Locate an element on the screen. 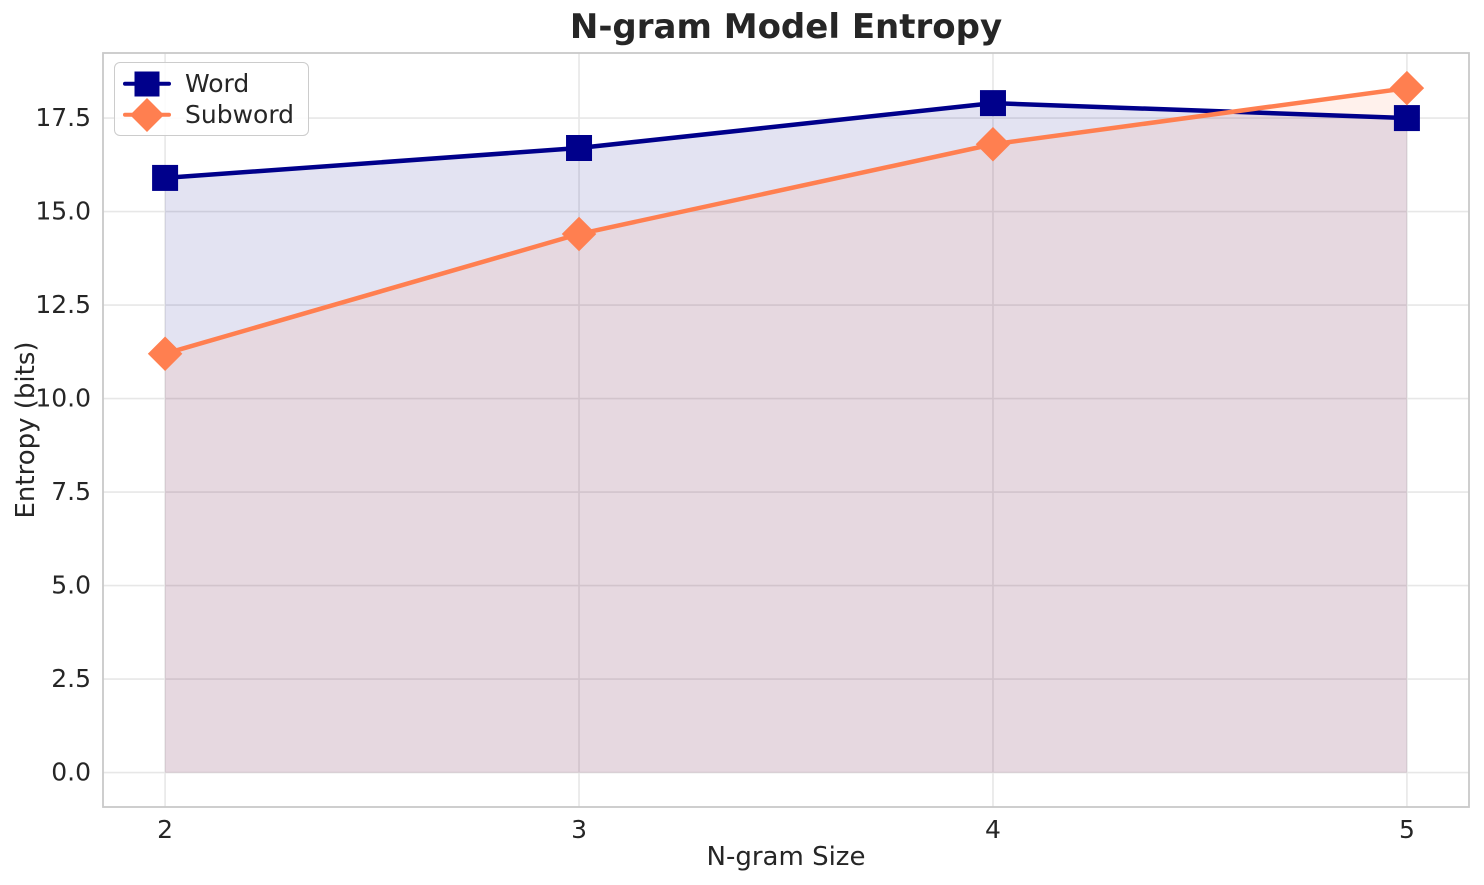  y-tick-label: 0.0 is located at coordinates (71, 772).